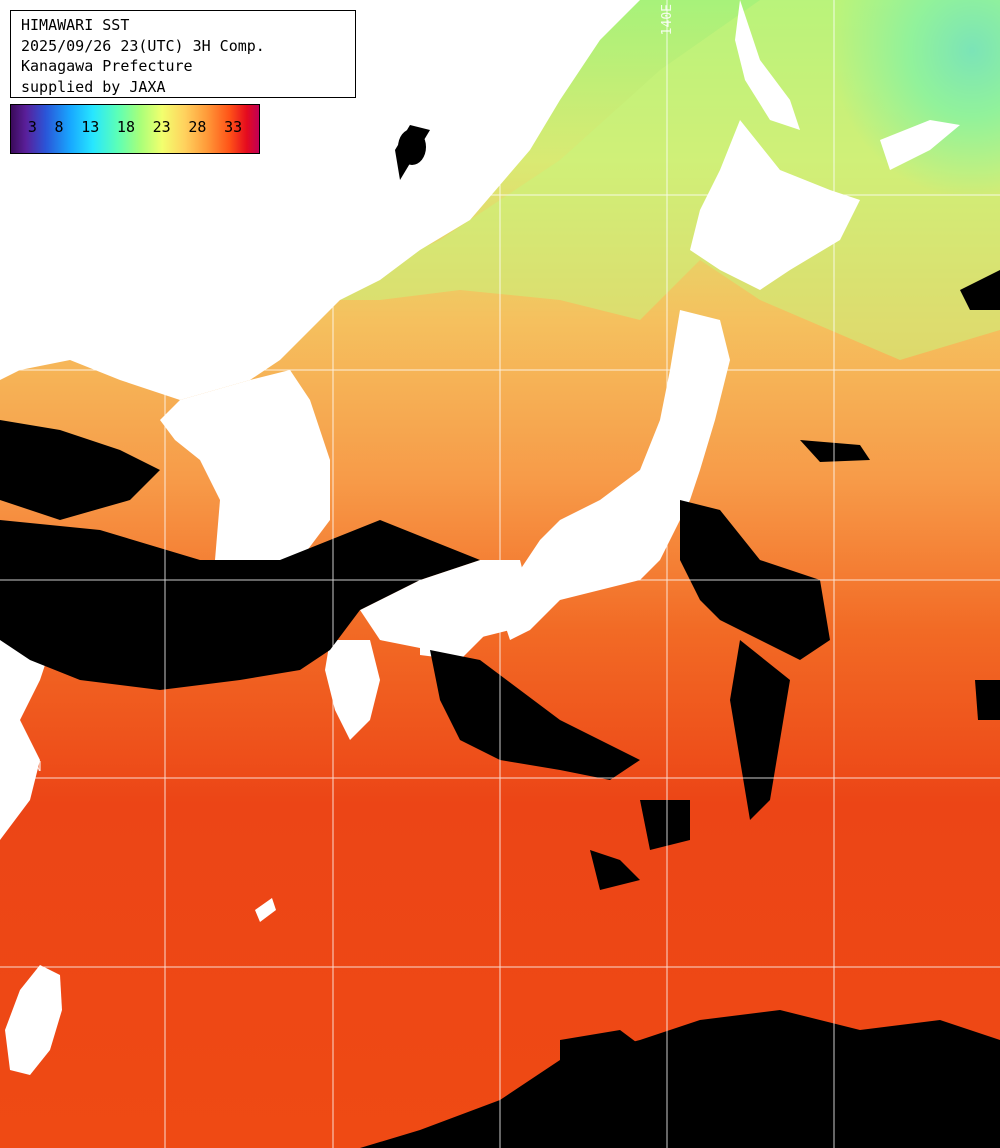 Image resolution: width=1000 pixels, height=1148 pixels. What do you see at coordinates (143, 45) in the screenshot?
I see `title-line-2: 2025/09/26 23(UTC) 3H Comp.` at bounding box center [143, 45].